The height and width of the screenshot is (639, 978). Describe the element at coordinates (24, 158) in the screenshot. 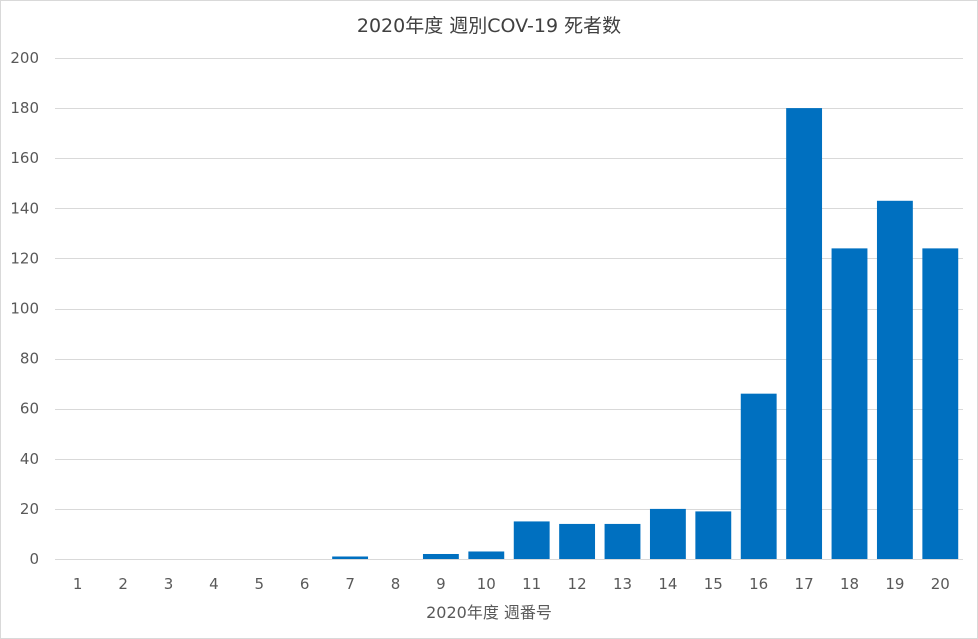

I see `y-tick-label: 160` at that location.